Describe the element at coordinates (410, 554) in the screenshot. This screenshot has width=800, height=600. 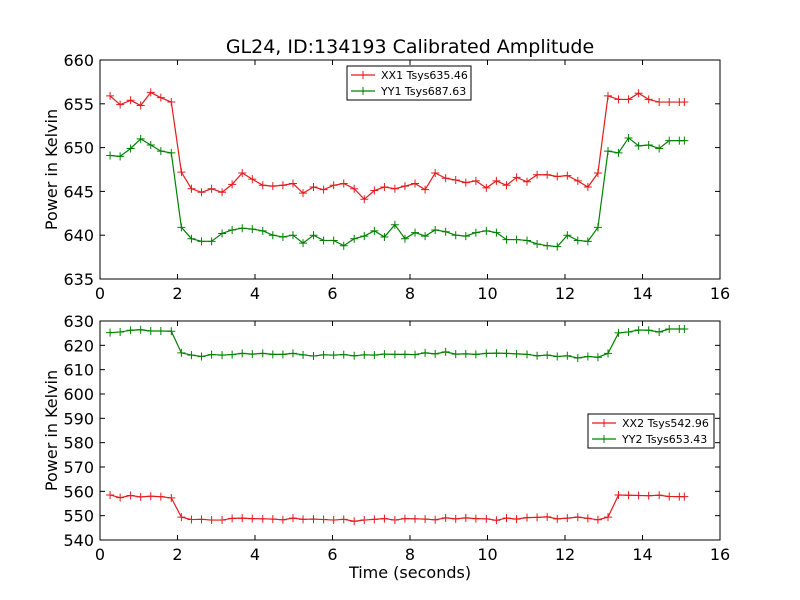
I see `x-tick-label: 8` at that location.